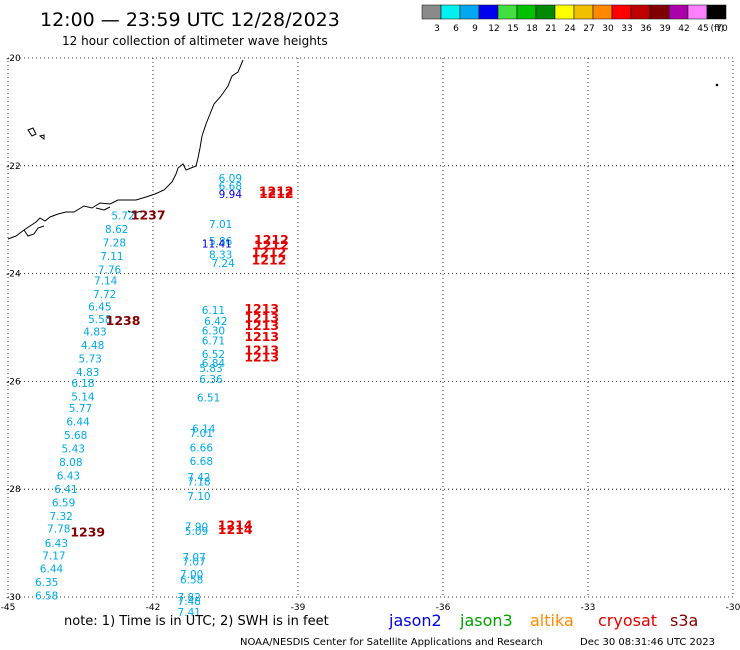  I want to click on wave-height-value: 11.41, so click(217, 245).